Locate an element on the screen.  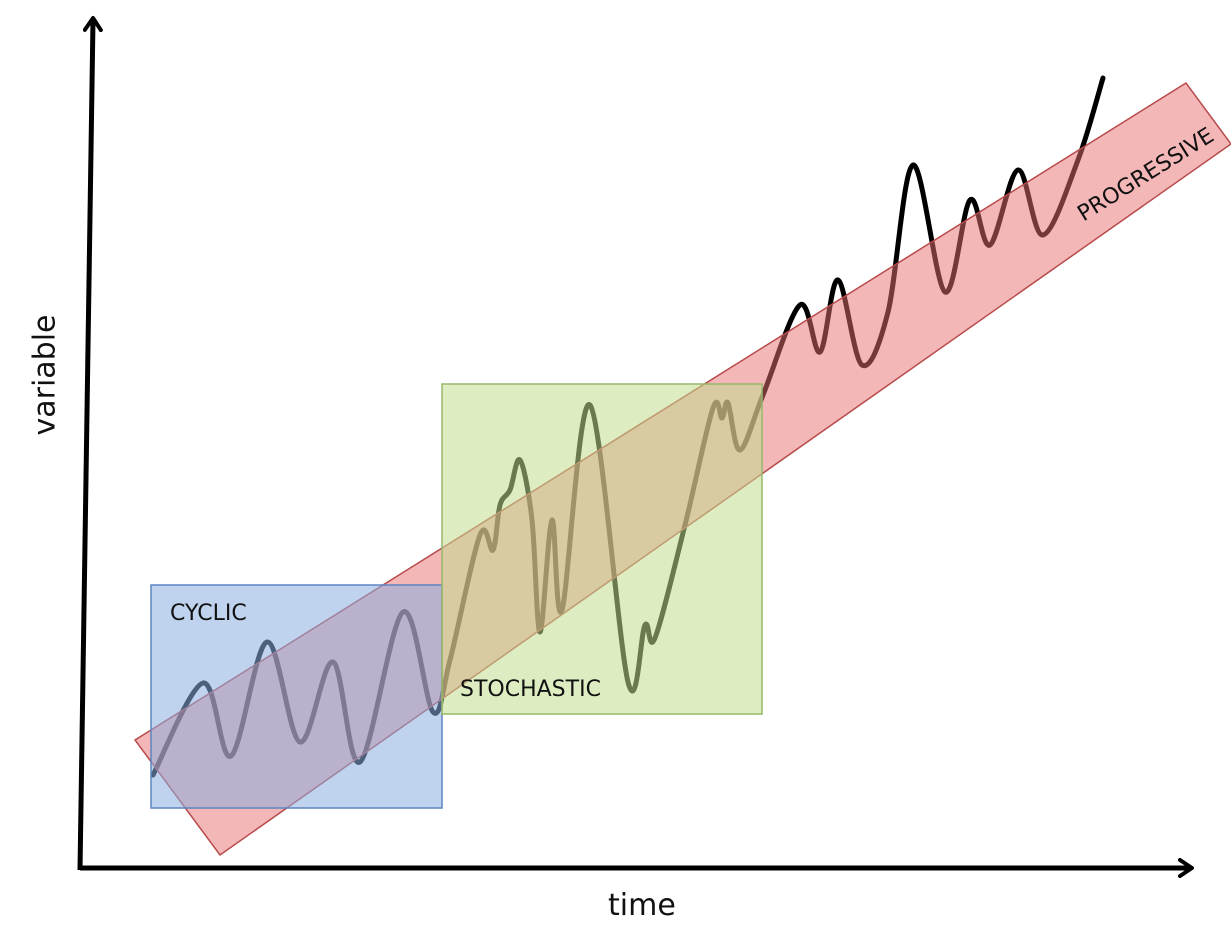
y-axis-label: variable is located at coordinates (45, 375).